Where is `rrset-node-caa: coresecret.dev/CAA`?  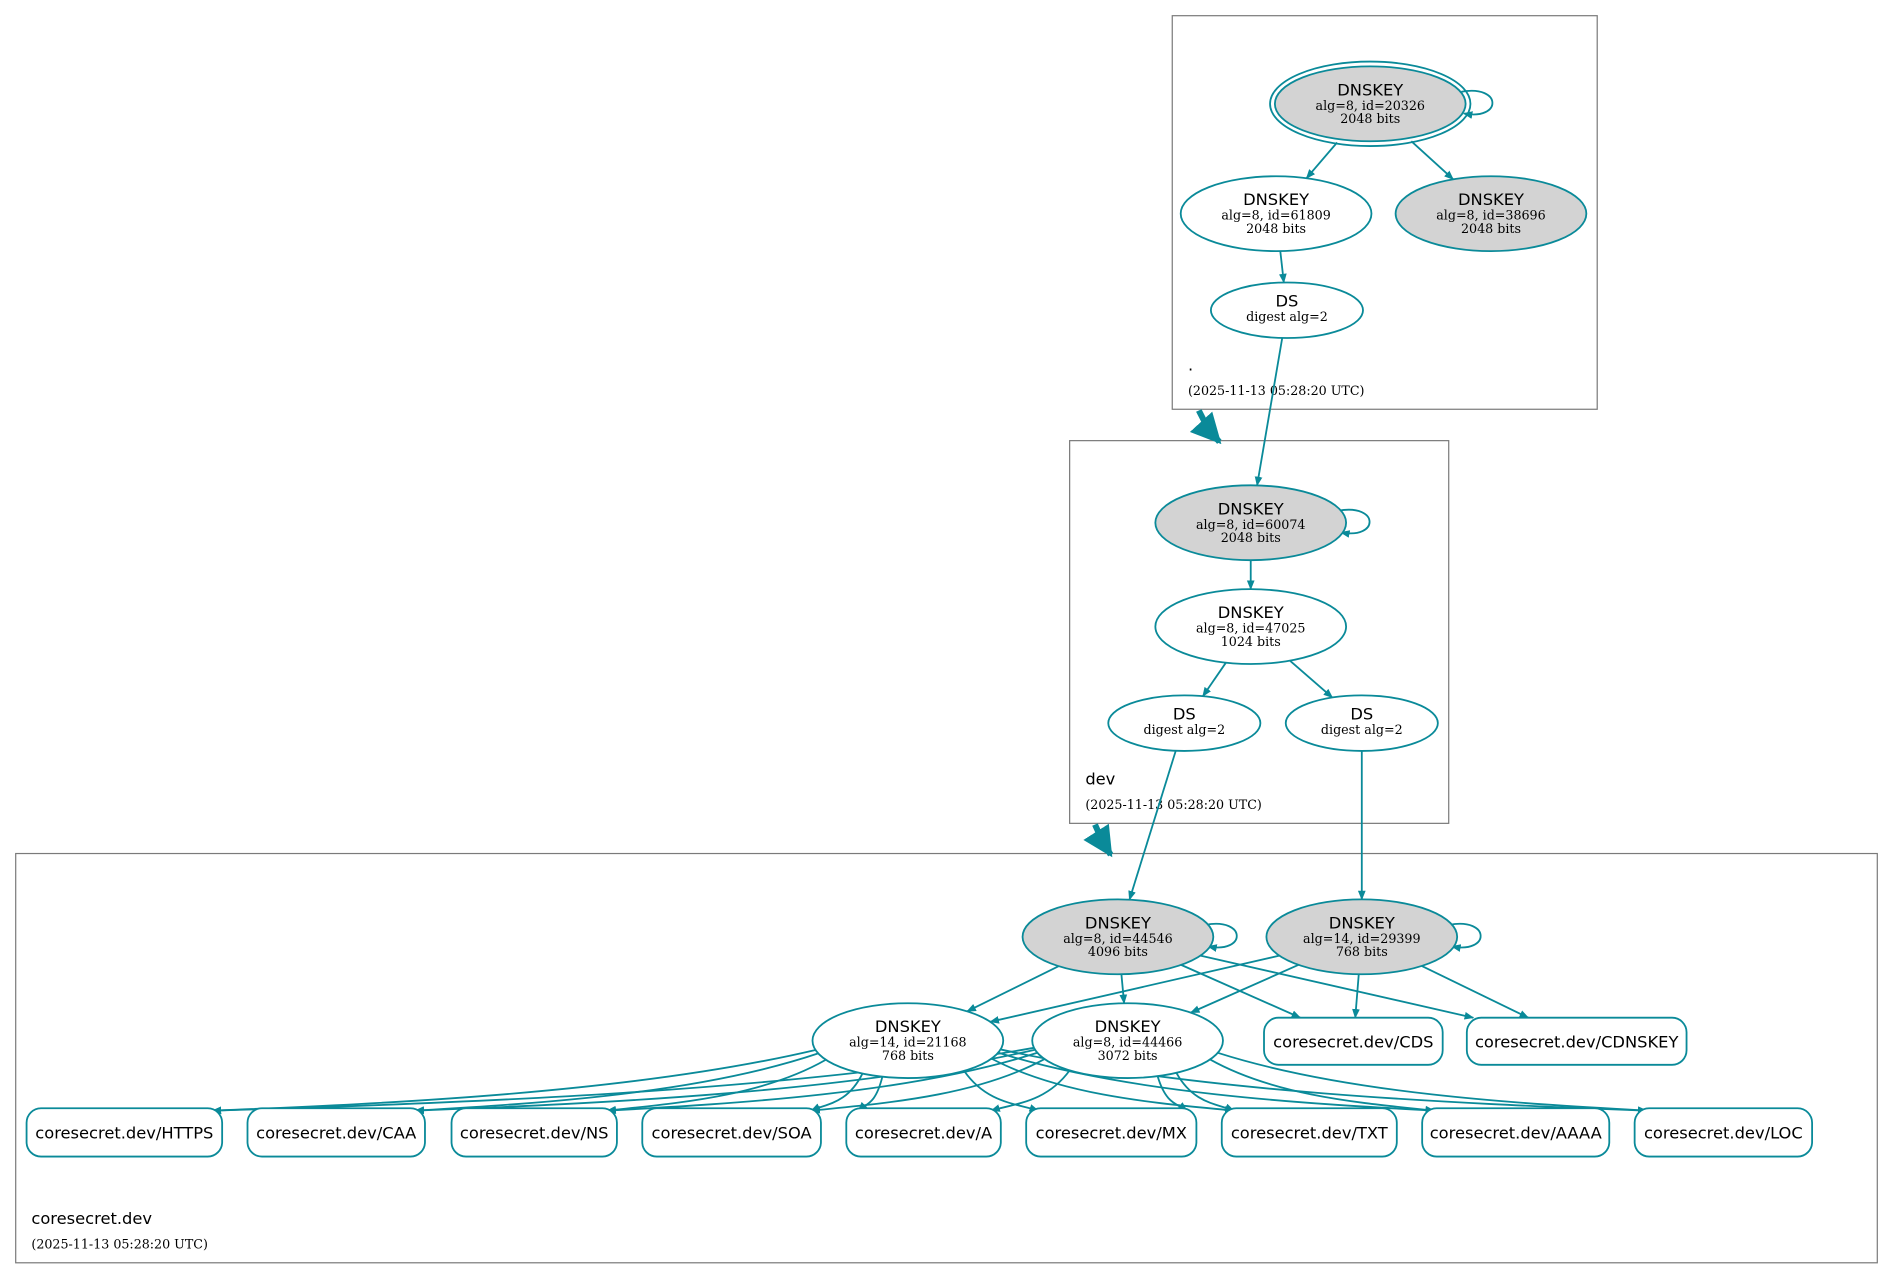
rrset-node-caa: coresecret.dev/CAA is located at coordinates (336, 1132).